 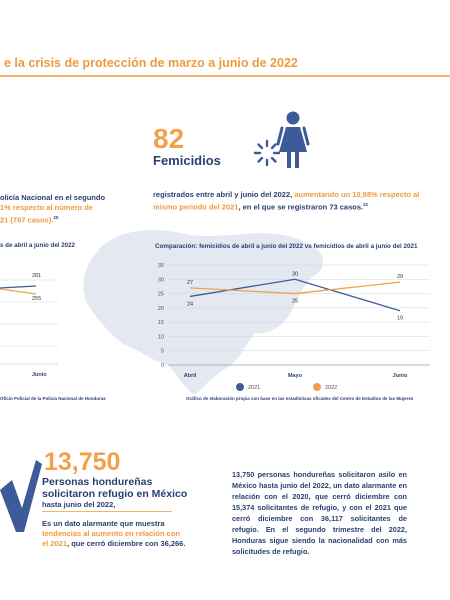 What do you see at coordinates (295, 376) in the screenshot?
I see `x-tick-mayo: Mayo` at bounding box center [295, 376].